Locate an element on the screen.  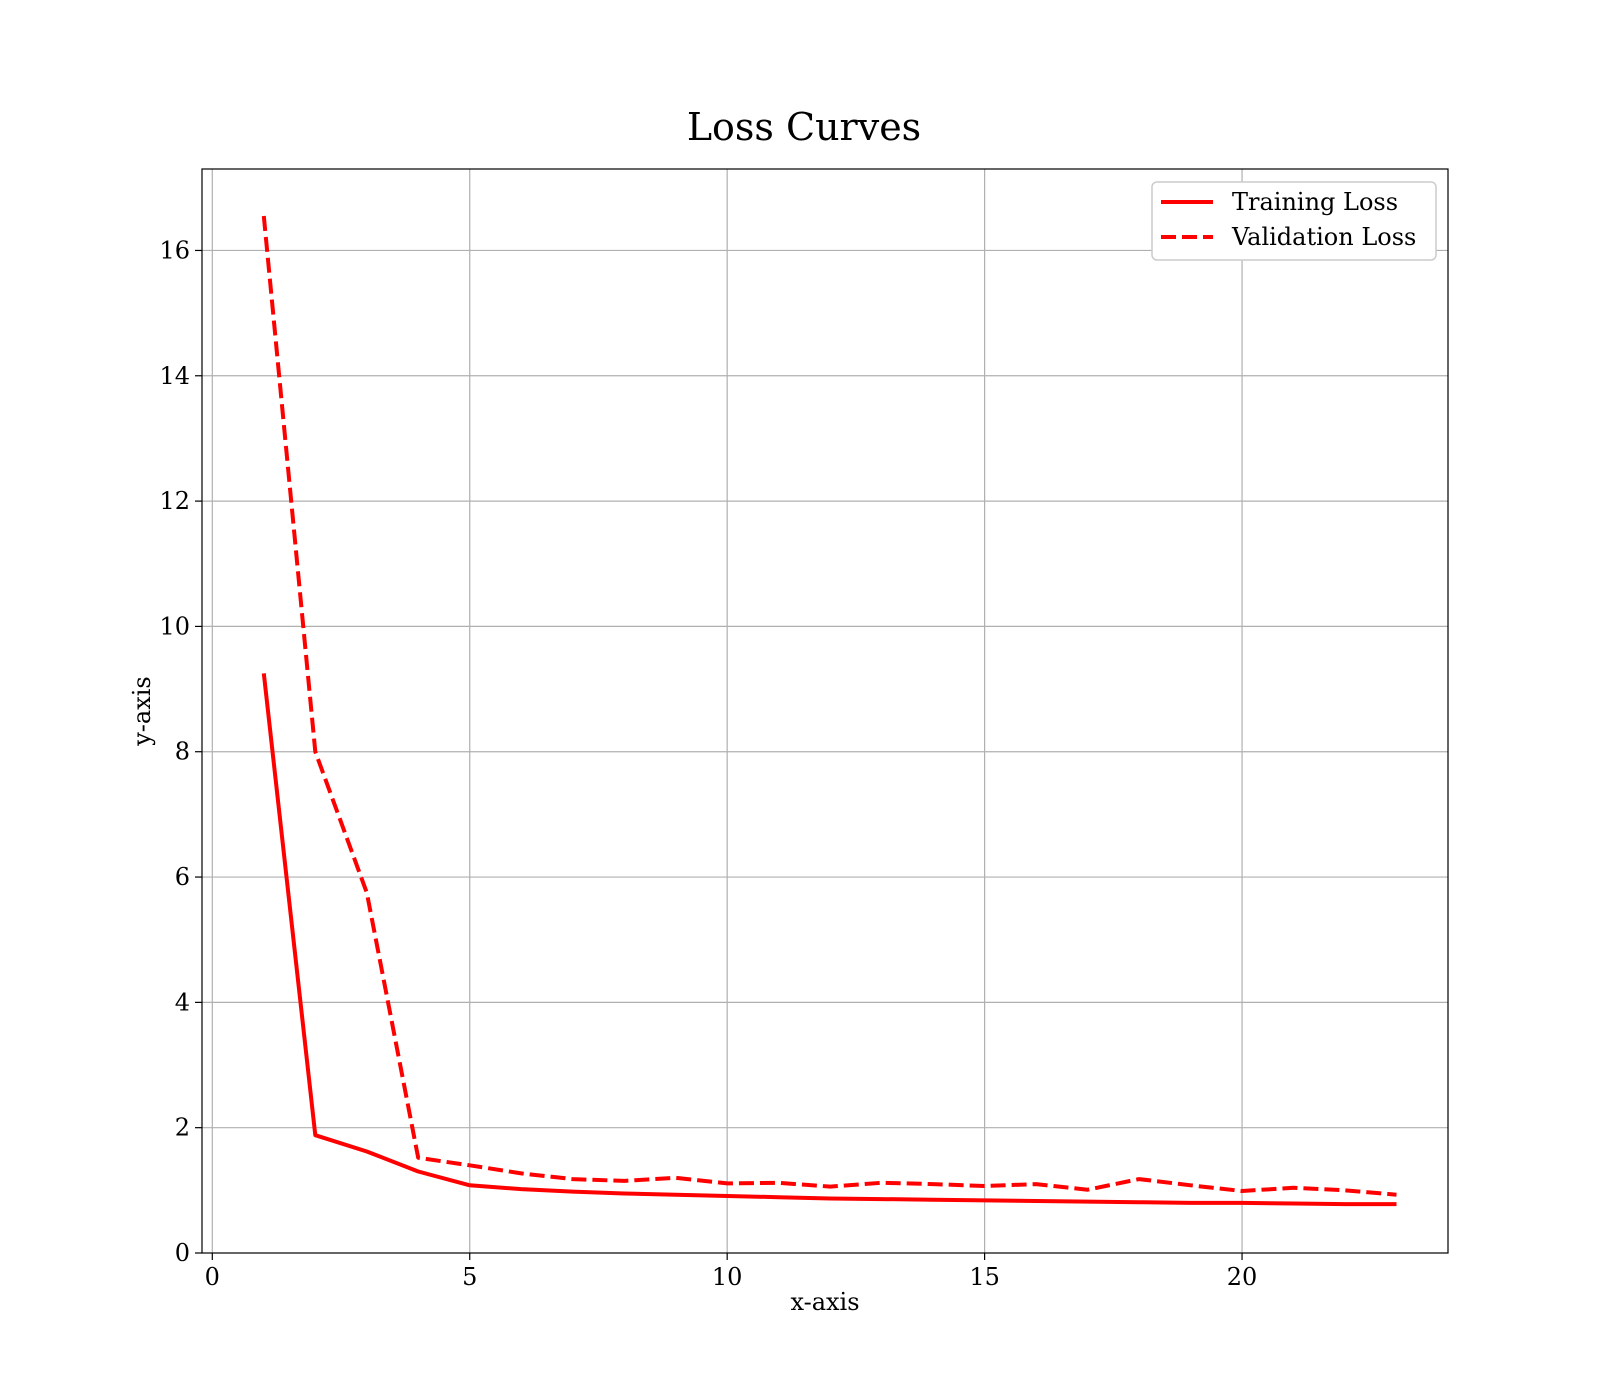
y-tick-label: 2 is located at coordinates (182, 1128).